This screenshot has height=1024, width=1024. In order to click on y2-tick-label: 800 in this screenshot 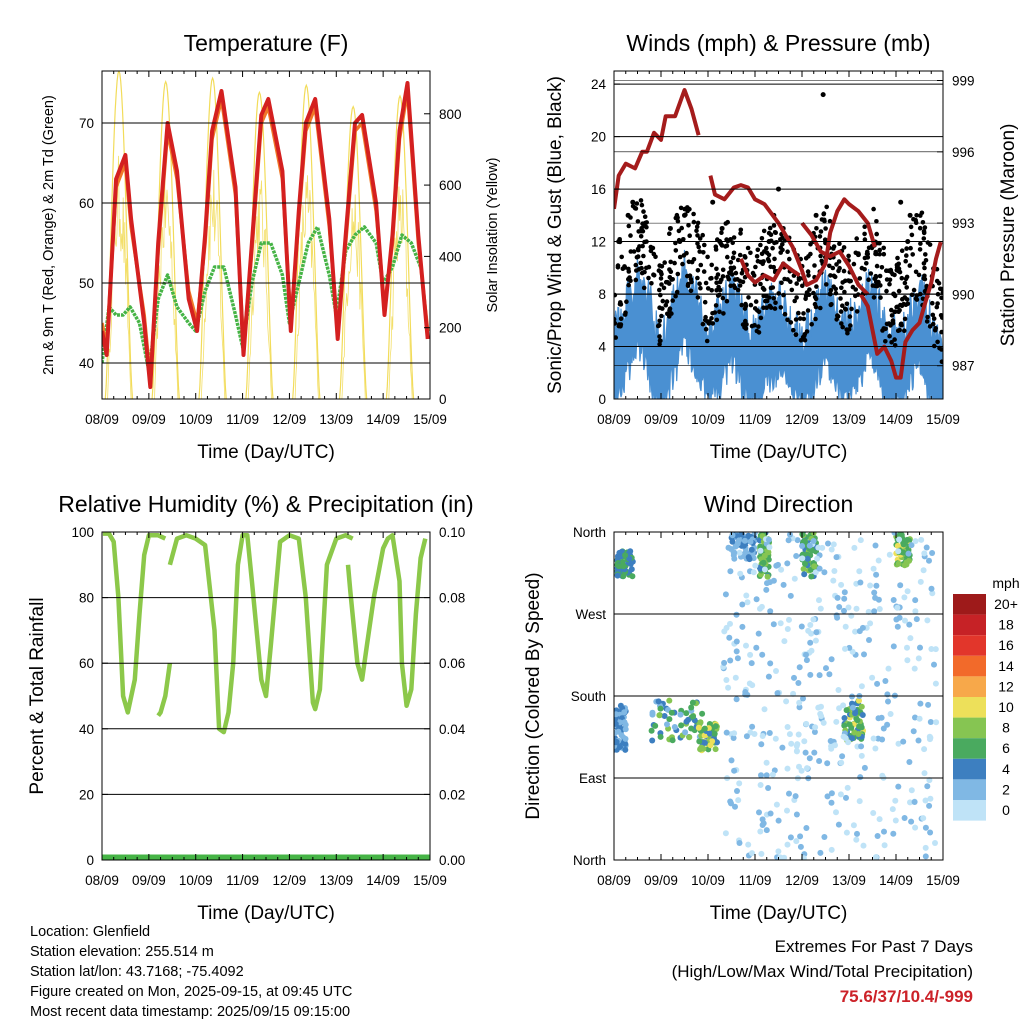, I will do `click(450, 114)`.